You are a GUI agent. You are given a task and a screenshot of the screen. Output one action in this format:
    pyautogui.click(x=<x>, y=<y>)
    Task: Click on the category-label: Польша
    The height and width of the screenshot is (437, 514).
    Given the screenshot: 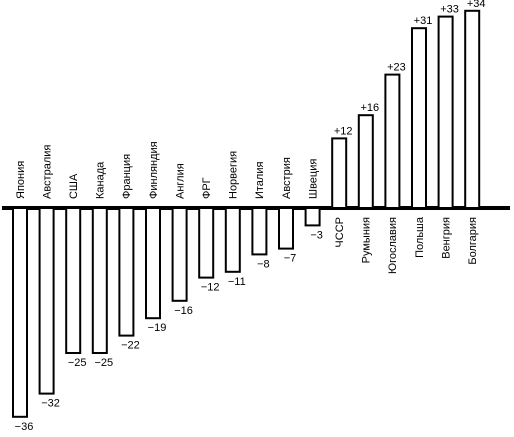 What is the action you would take?
    pyautogui.click(x=420, y=237)
    